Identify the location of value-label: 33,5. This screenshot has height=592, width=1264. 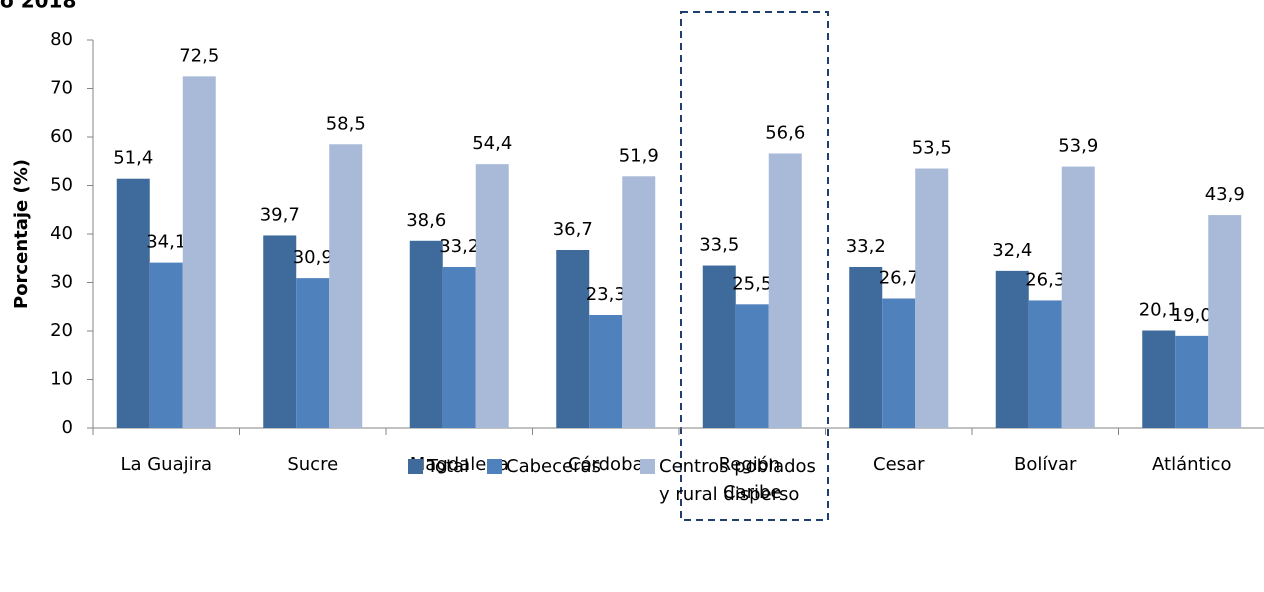
(719, 245).